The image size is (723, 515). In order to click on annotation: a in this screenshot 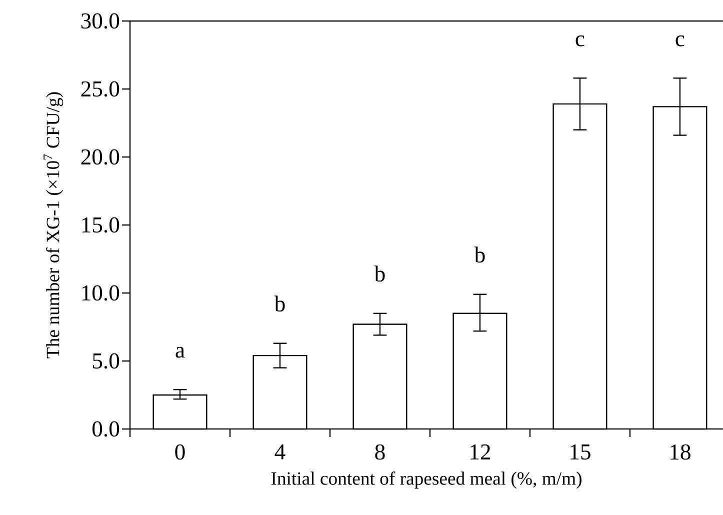, I will do `click(180, 352)`.